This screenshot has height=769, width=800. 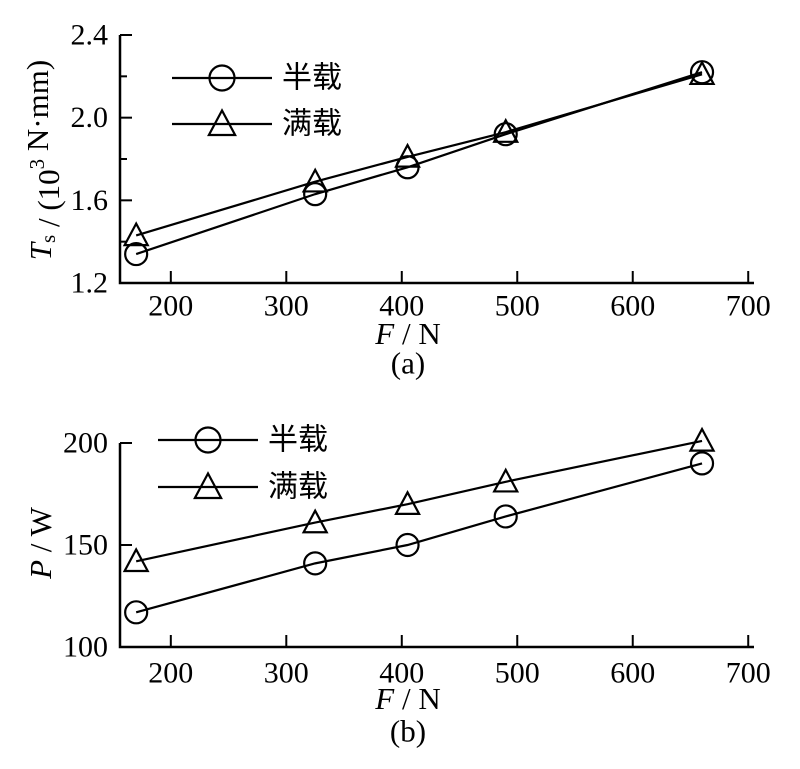 I want to click on y-axis-label: P / W, so click(x=40, y=542).